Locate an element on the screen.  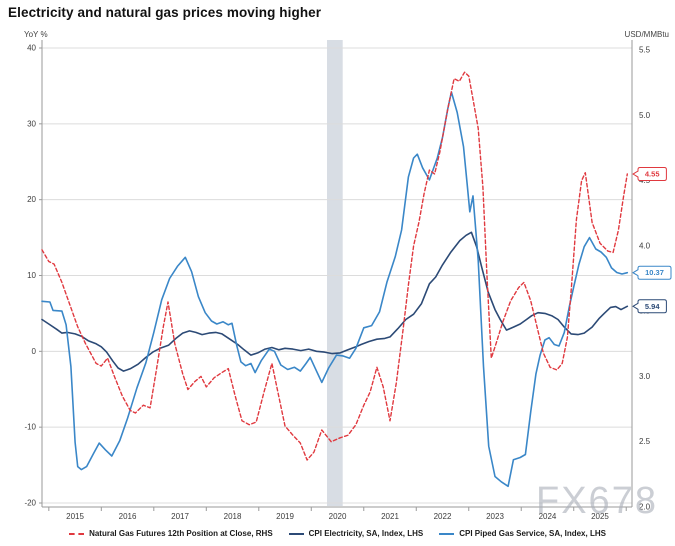
right-tick-label: 5.5 is located at coordinates (645, 50).